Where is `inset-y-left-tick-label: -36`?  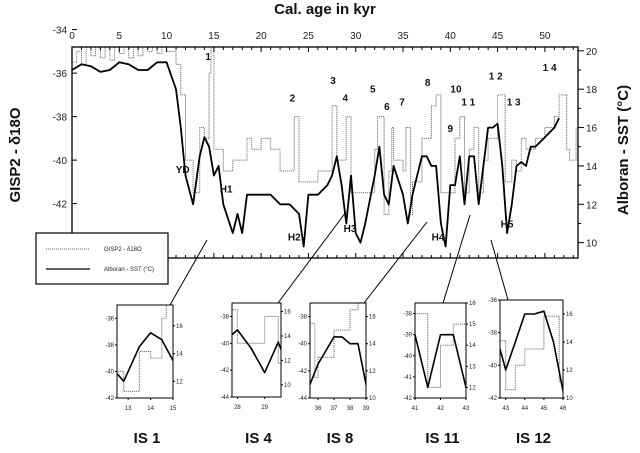 inset-y-left-tick-label: -36 is located at coordinates (492, 301).